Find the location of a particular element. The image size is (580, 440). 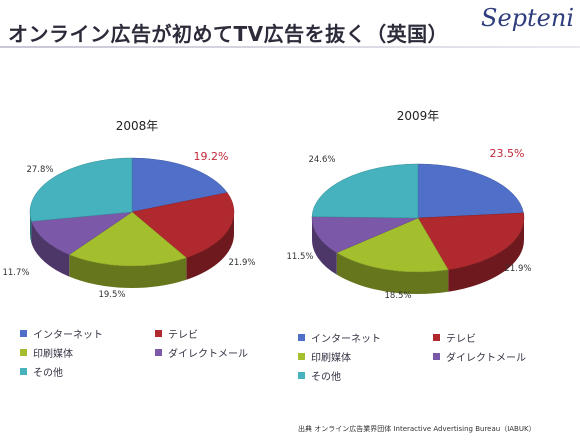

legend-2008-legend-item: その他 is located at coordinates (41, 371).